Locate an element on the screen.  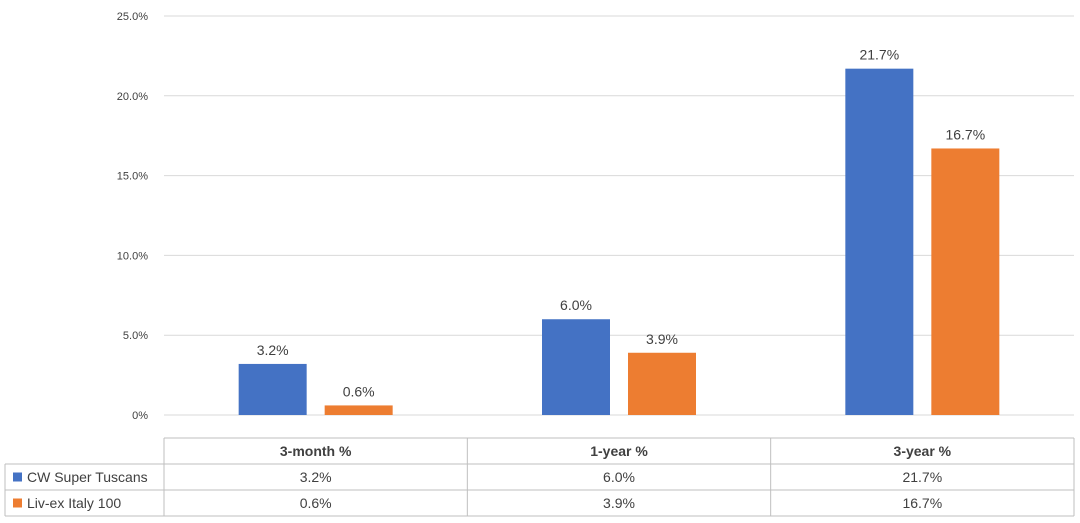
legend-entry: CW Super Tuscans is located at coordinates (87, 477).